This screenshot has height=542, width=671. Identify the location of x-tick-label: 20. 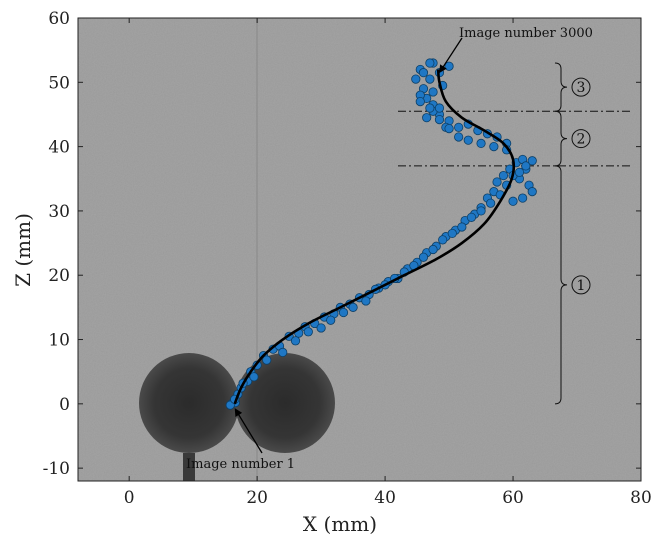
(257, 498).